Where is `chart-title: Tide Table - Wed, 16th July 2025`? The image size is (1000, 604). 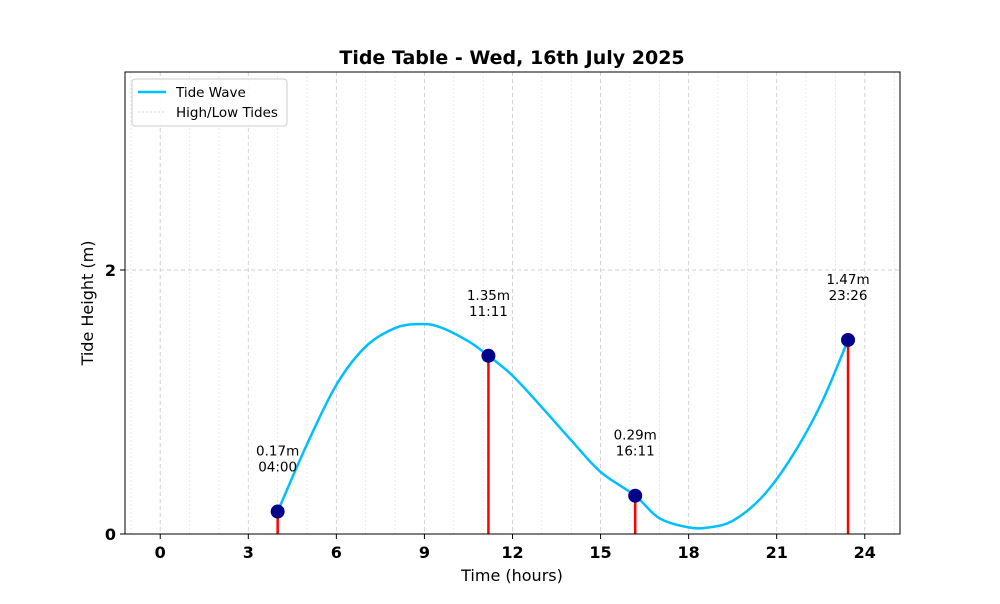 chart-title: Tide Table - Wed, 16th July 2025 is located at coordinates (511, 58).